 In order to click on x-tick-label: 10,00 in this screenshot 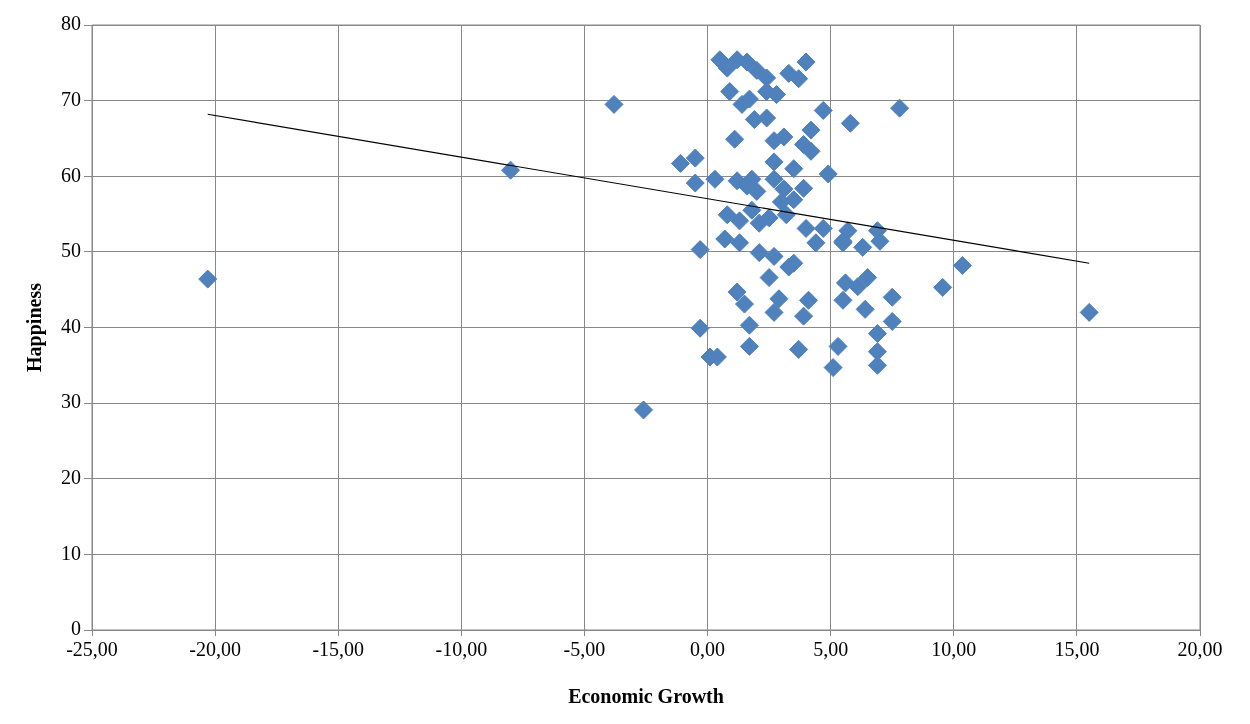, I will do `click(954, 649)`.